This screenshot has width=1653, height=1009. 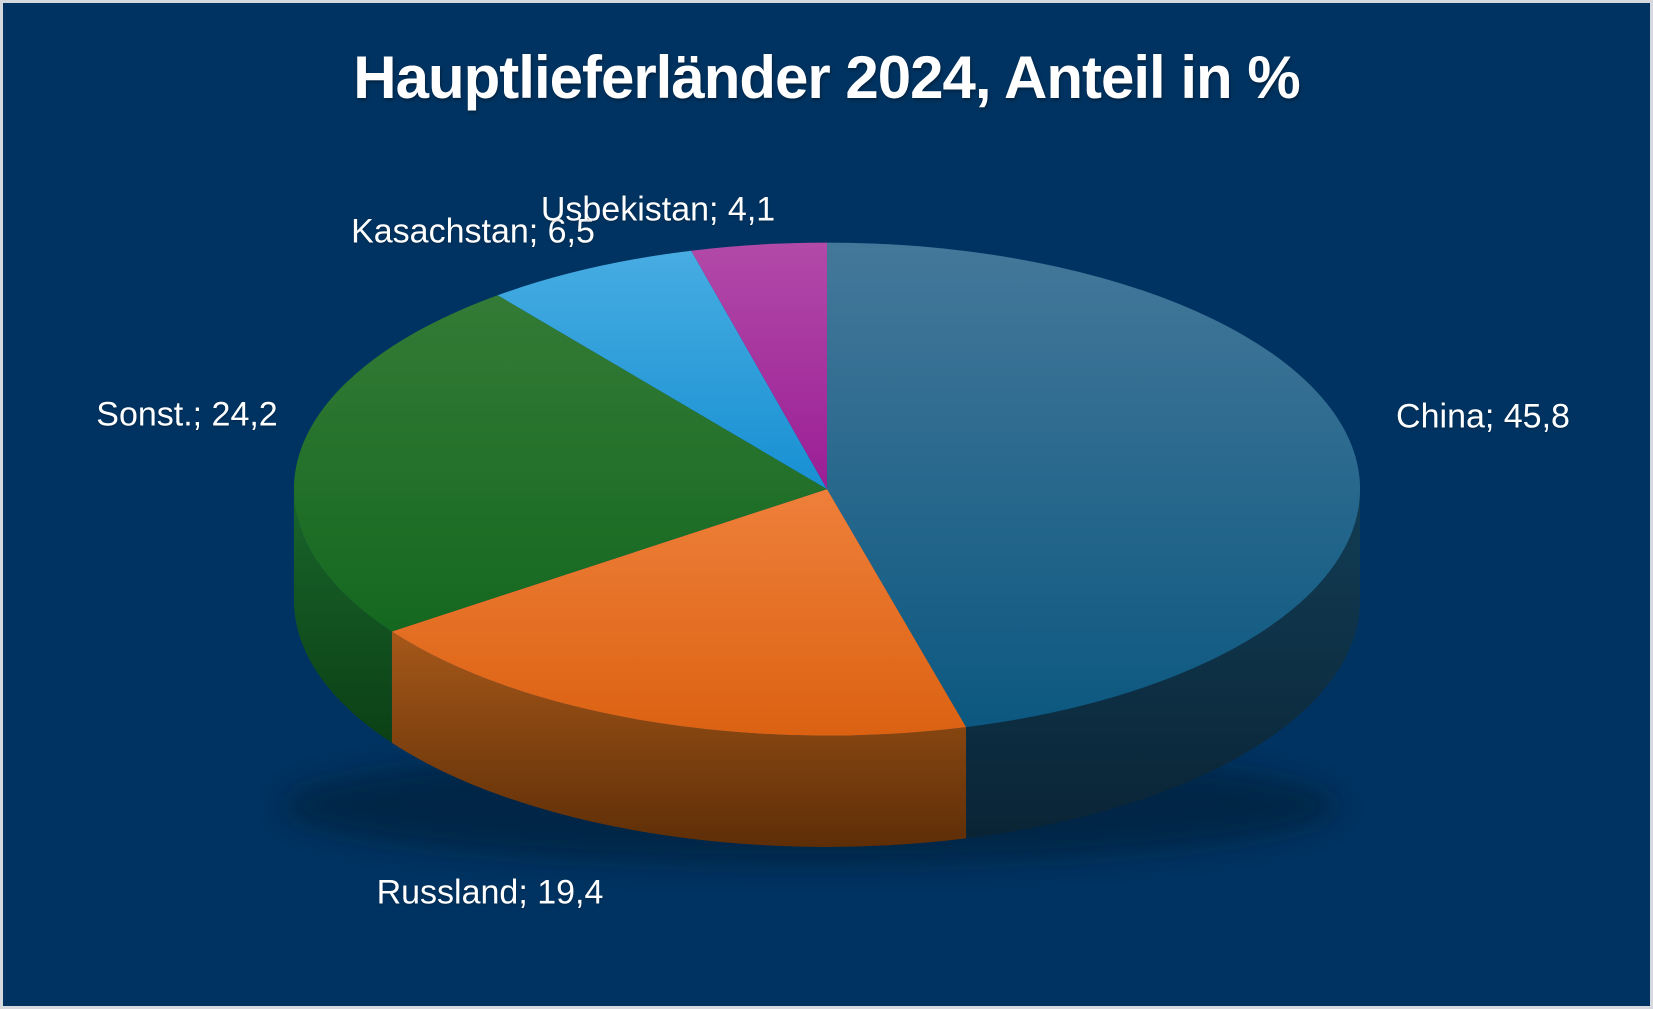 What do you see at coordinates (1483, 416) in the screenshot?
I see `slice-label-china: China; 45,8` at bounding box center [1483, 416].